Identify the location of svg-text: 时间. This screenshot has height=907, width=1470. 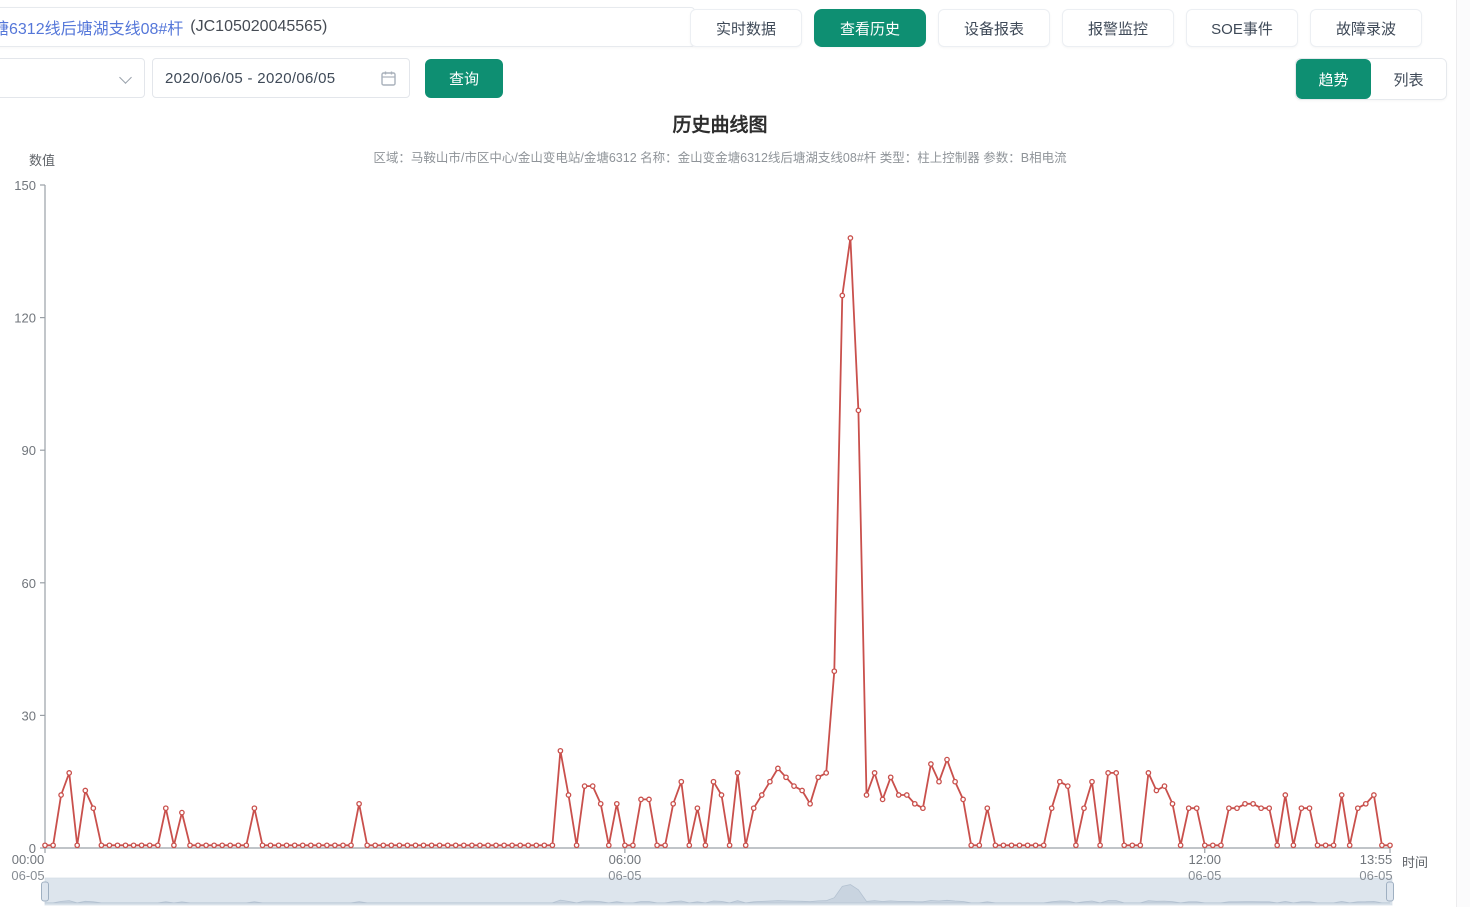
(1415, 862).